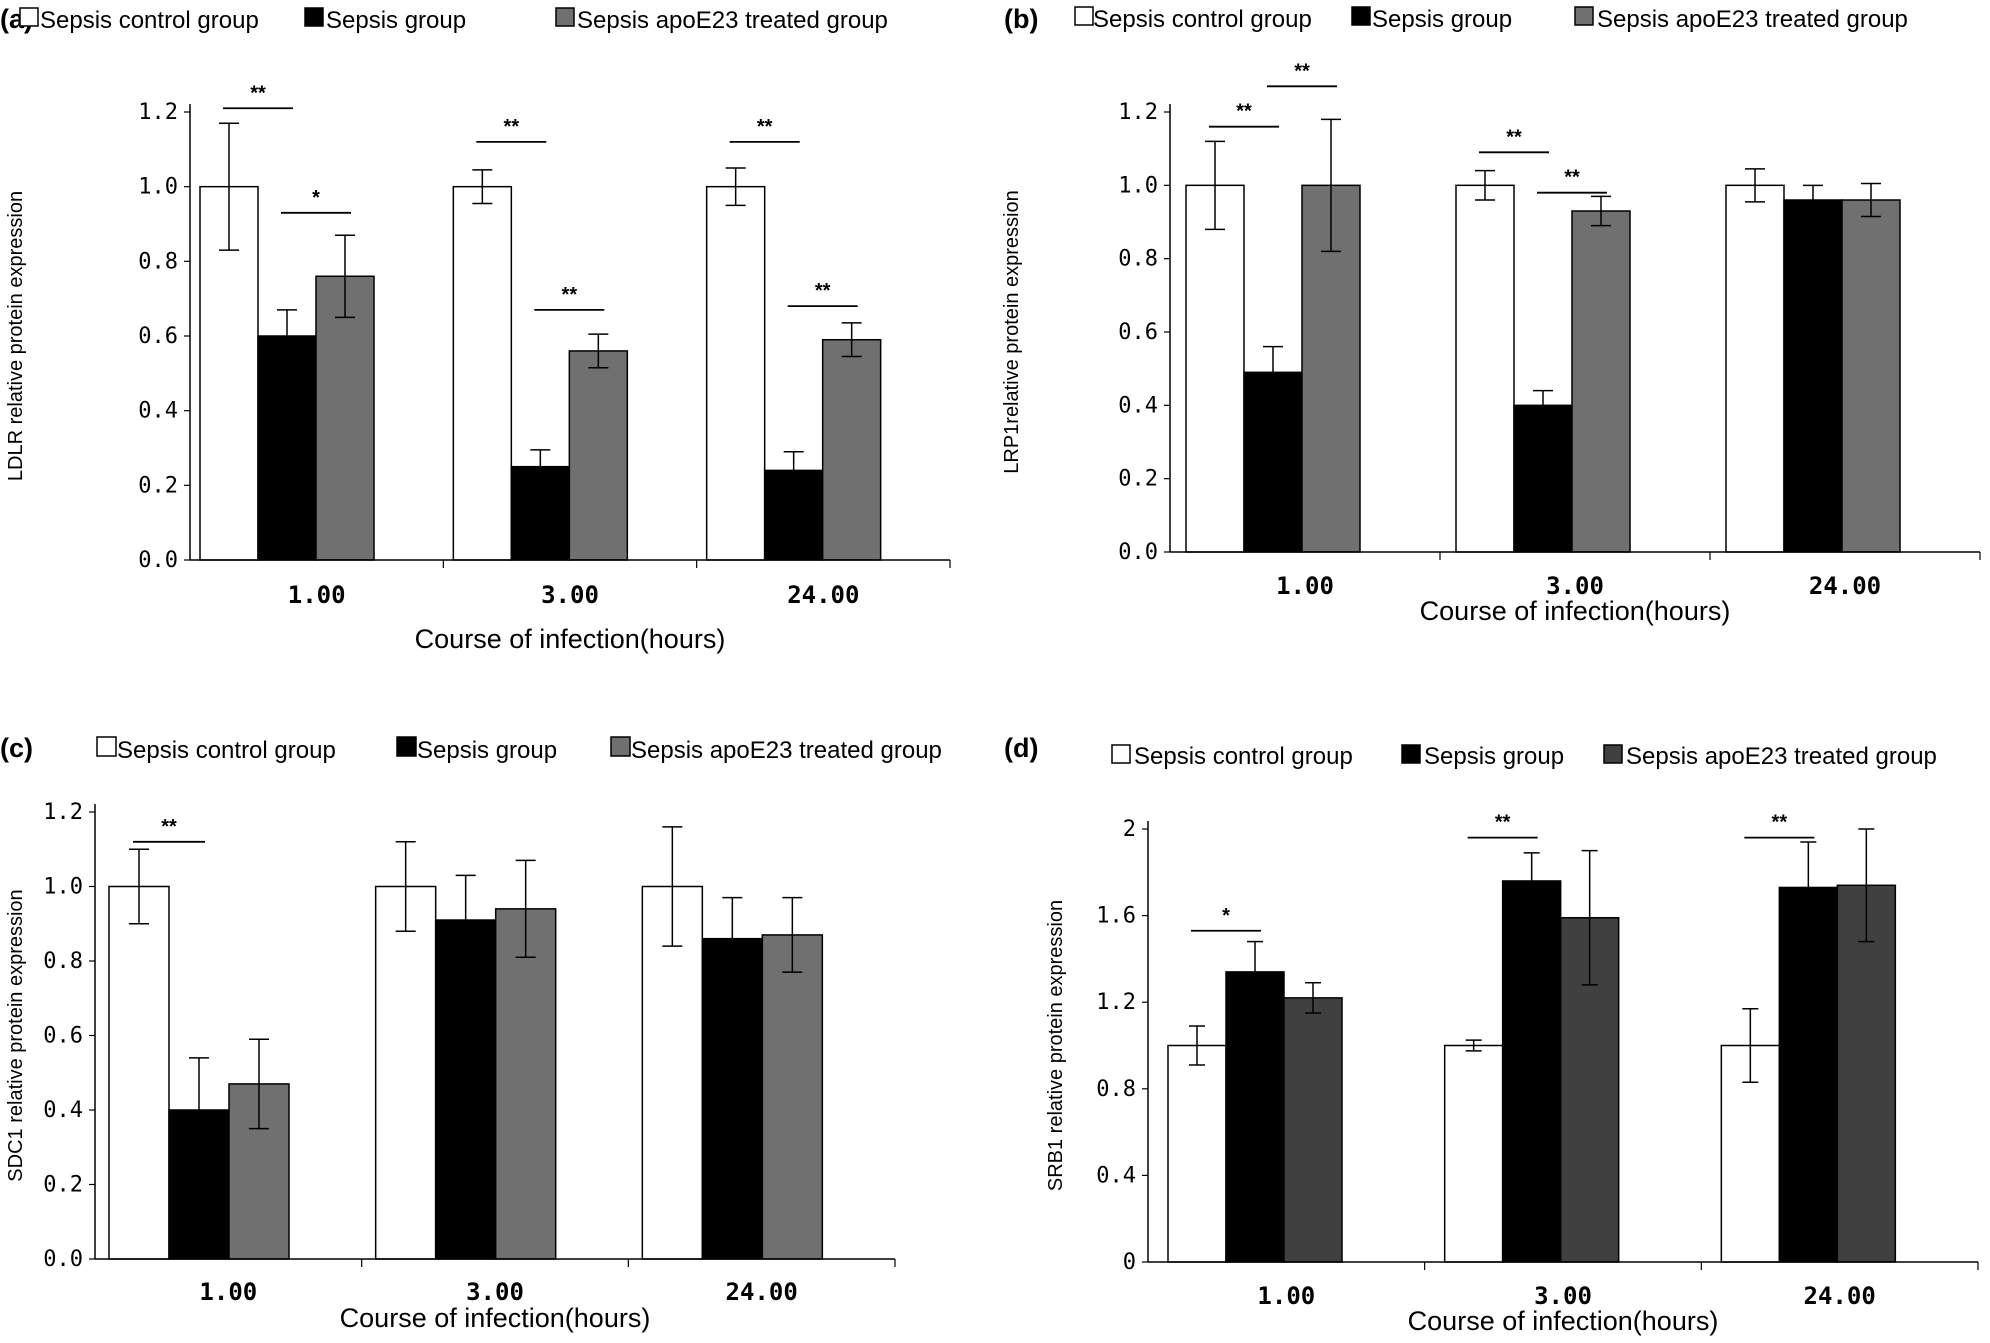 Image resolution: width=1990 pixels, height=1343 pixels. I want to click on panel-label: (d), so click(1021, 748).